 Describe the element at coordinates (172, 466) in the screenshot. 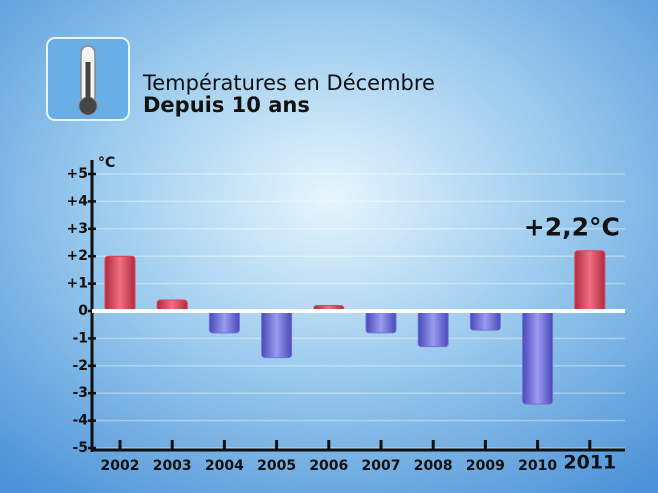

I see `x-tick-label: 2003` at that location.